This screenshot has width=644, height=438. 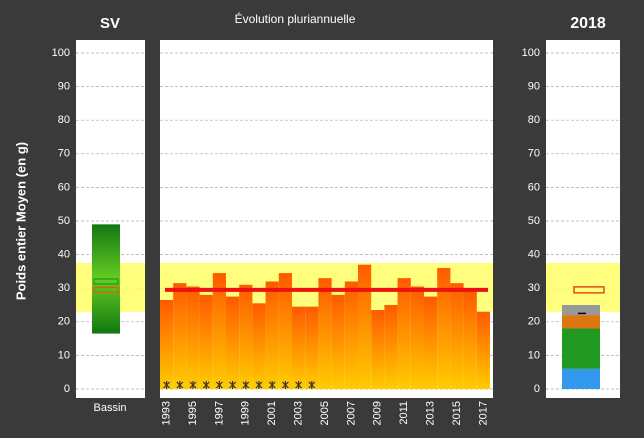 I want to click on x-tick-label: 2011, so click(x=404, y=413).